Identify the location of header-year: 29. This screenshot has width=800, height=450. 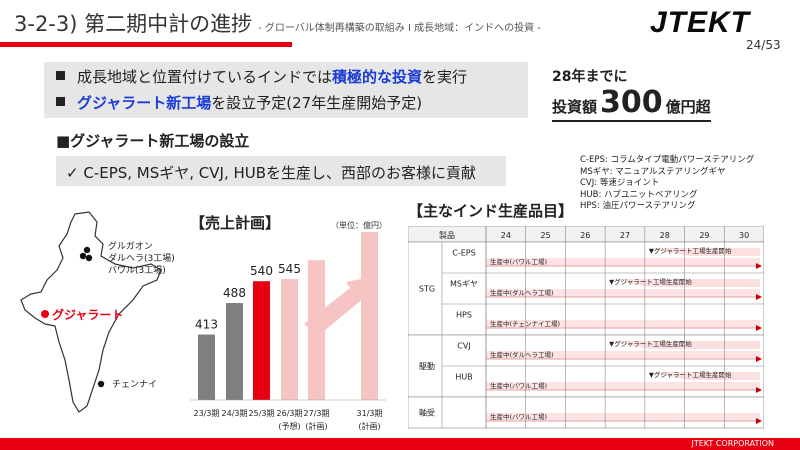
(704, 235).